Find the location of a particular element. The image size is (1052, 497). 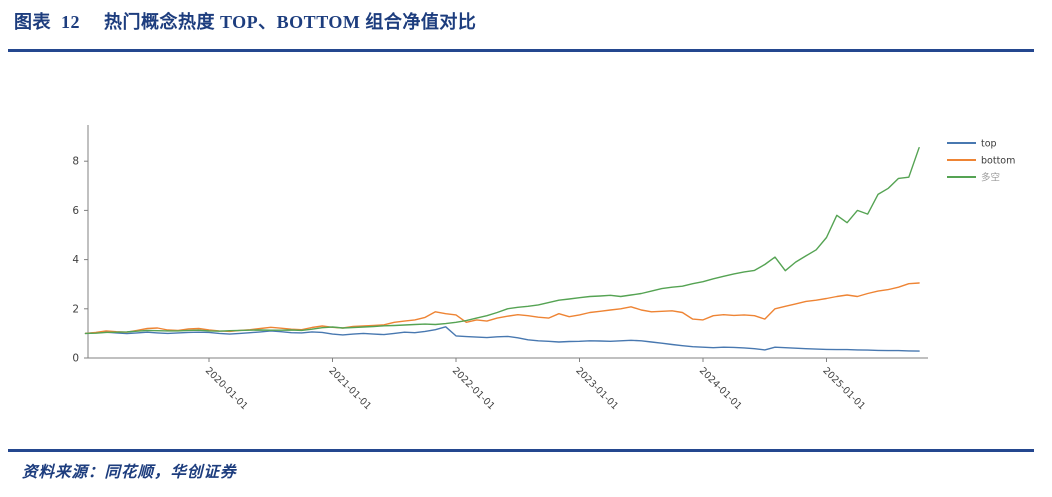

y-tick-label: 0 is located at coordinates (75, 359).